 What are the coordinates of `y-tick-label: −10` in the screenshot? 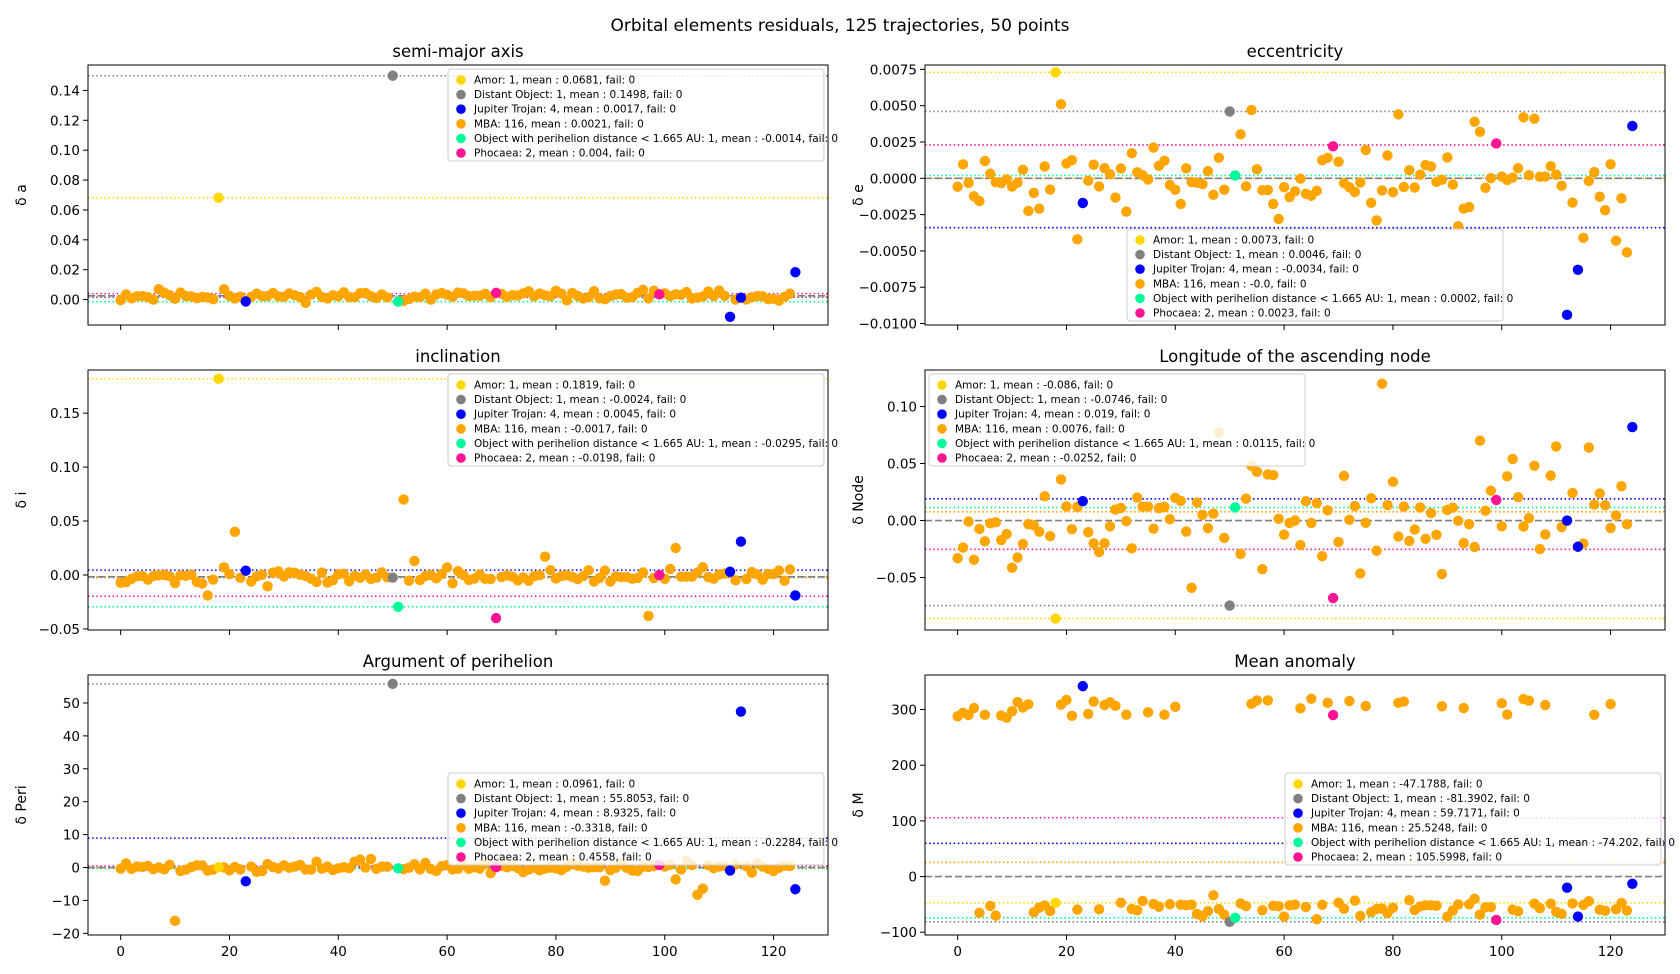 It's located at (66, 901).